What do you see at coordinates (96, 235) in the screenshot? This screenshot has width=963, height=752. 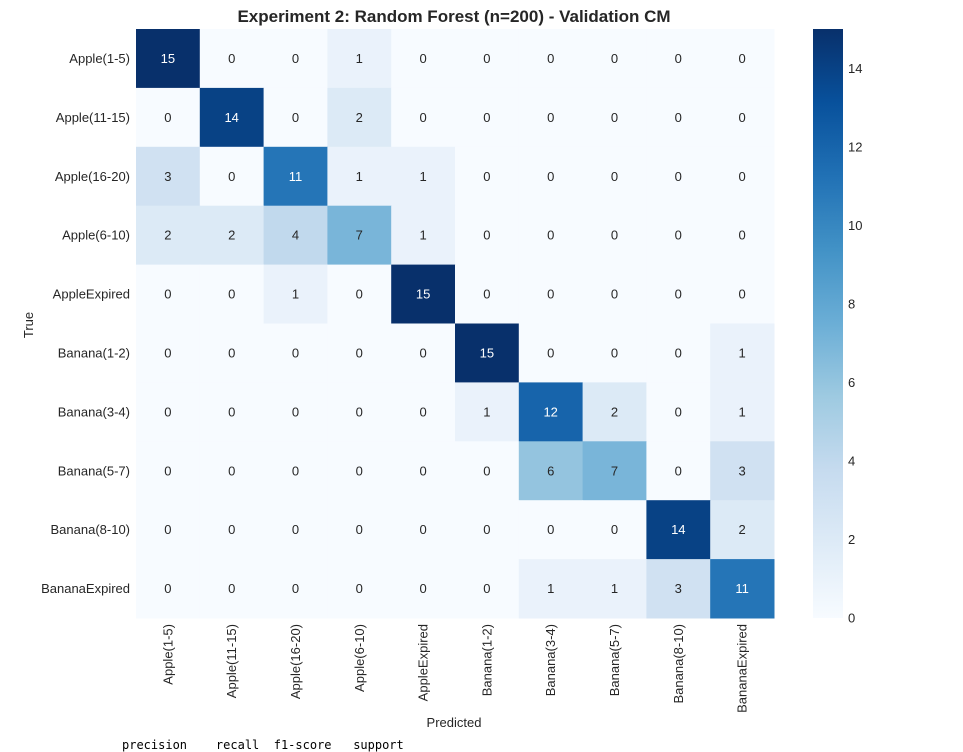 I see `y-tick-label: Apple(6-10)` at bounding box center [96, 235].